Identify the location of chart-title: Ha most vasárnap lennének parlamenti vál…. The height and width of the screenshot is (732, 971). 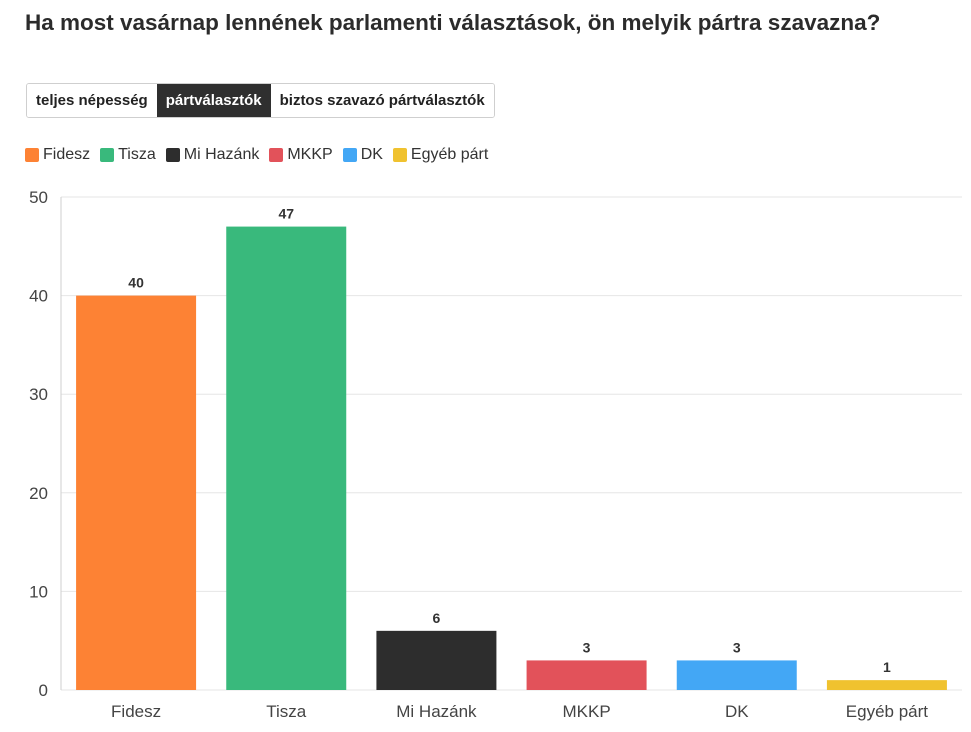
(453, 22).